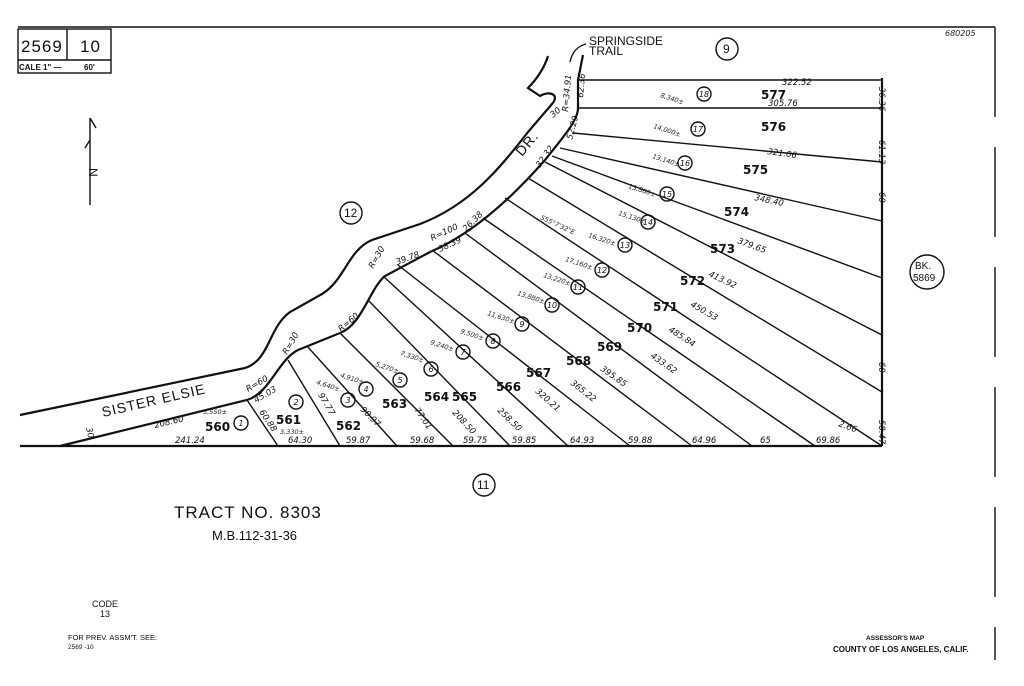 The image size is (1024, 686). I want to click on lot-number: 2, so click(295, 402).